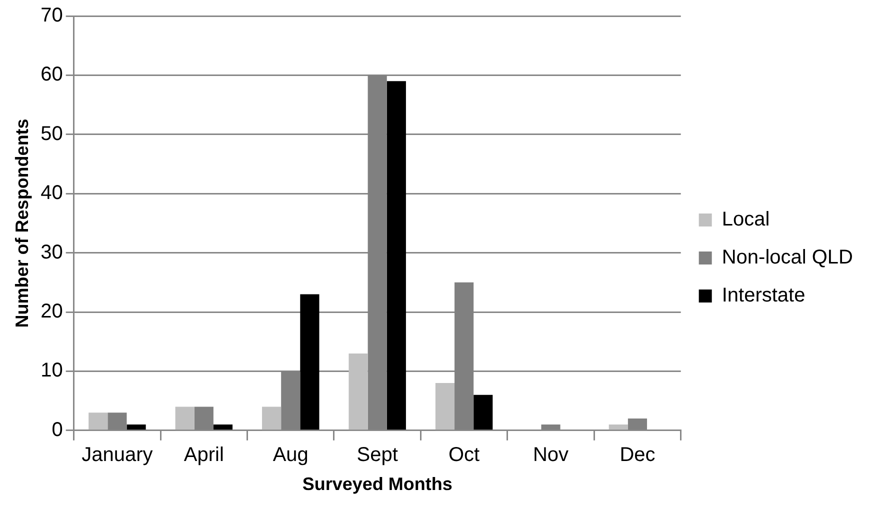 The height and width of the screenshot is (506, 873). I want to click on legend-label: Local, so click(746, 219).